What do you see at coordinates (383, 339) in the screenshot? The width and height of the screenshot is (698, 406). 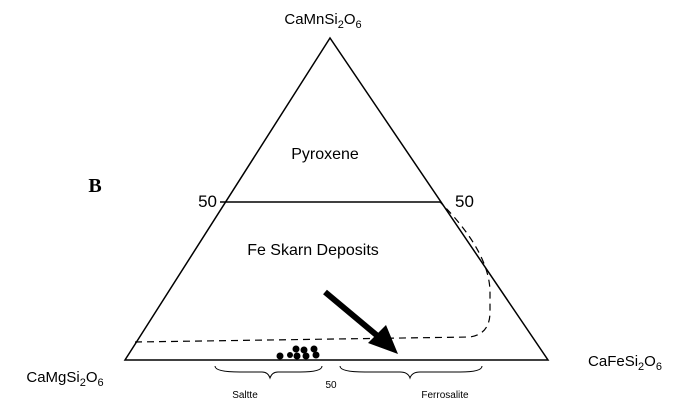 I see `arrow-head` at bounding box center [383, 339].